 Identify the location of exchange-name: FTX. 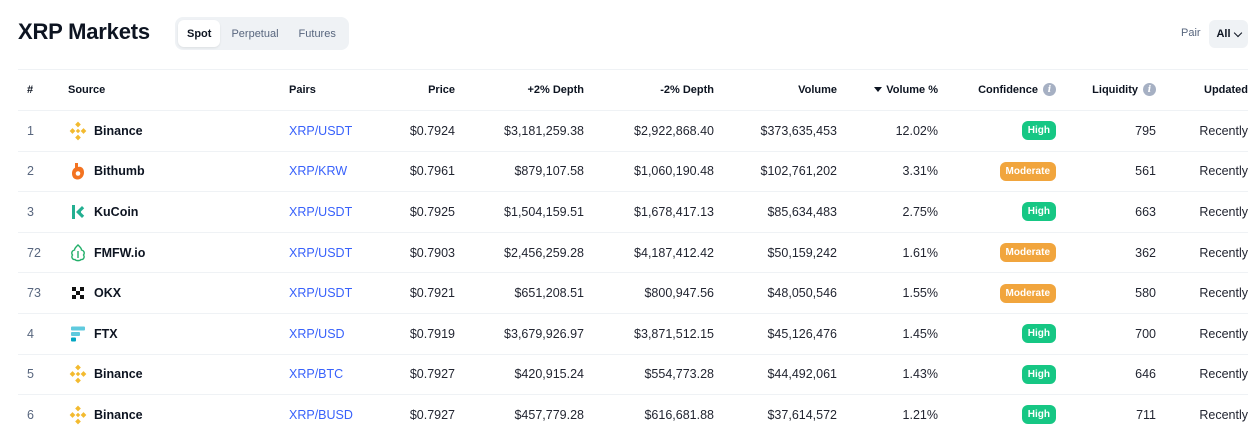
(106, 333).